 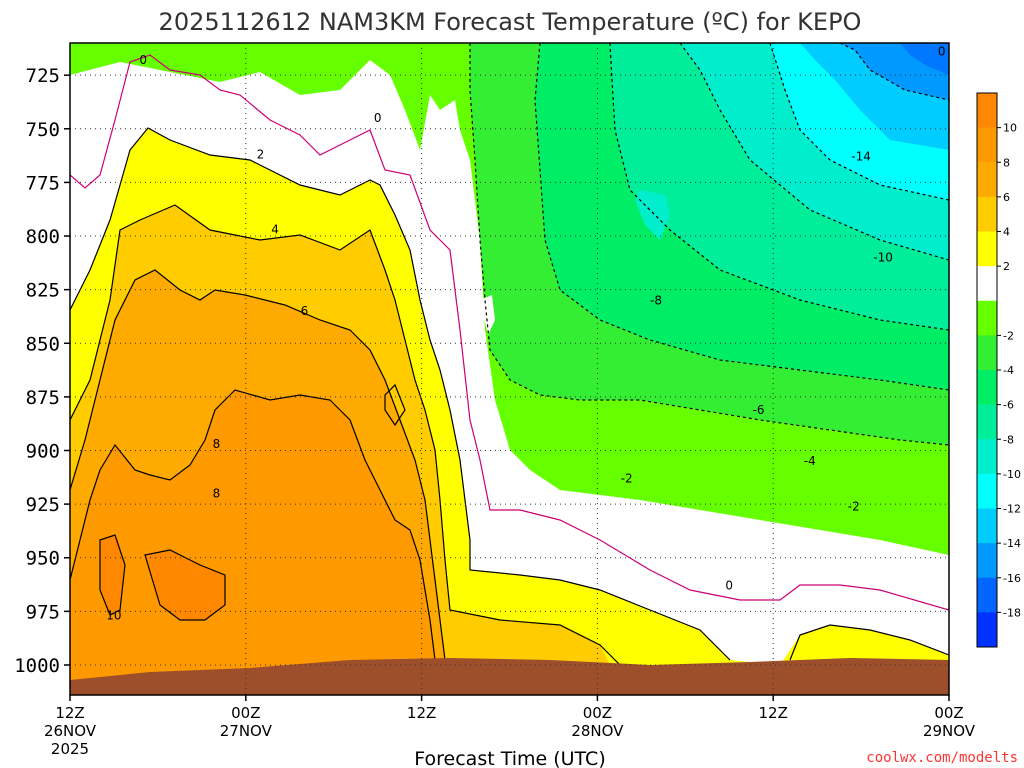 I want to click on y-tick-label: 775, so click(x=43, y=183).